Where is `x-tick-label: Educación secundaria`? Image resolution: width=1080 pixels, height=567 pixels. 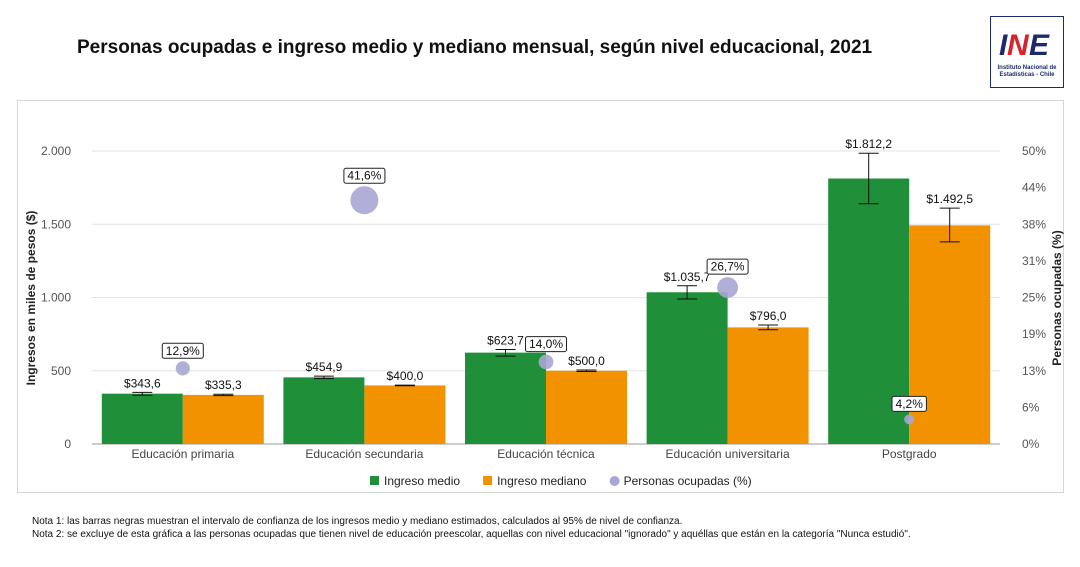 x-tick-label: Educación secundaria is located at coordinates (364, 454).